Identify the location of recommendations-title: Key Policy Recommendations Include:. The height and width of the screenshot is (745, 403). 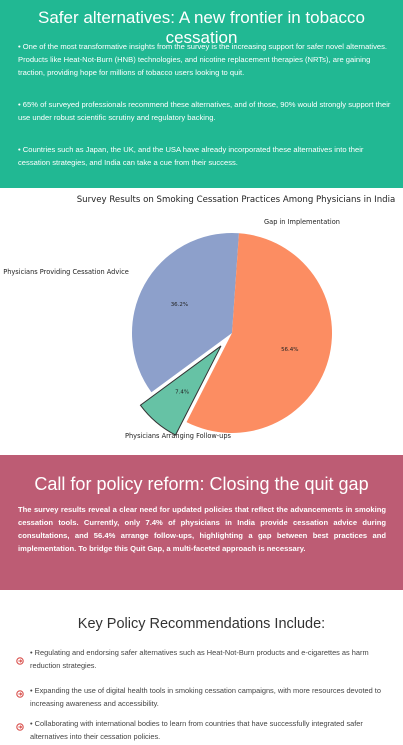
(201, 624).